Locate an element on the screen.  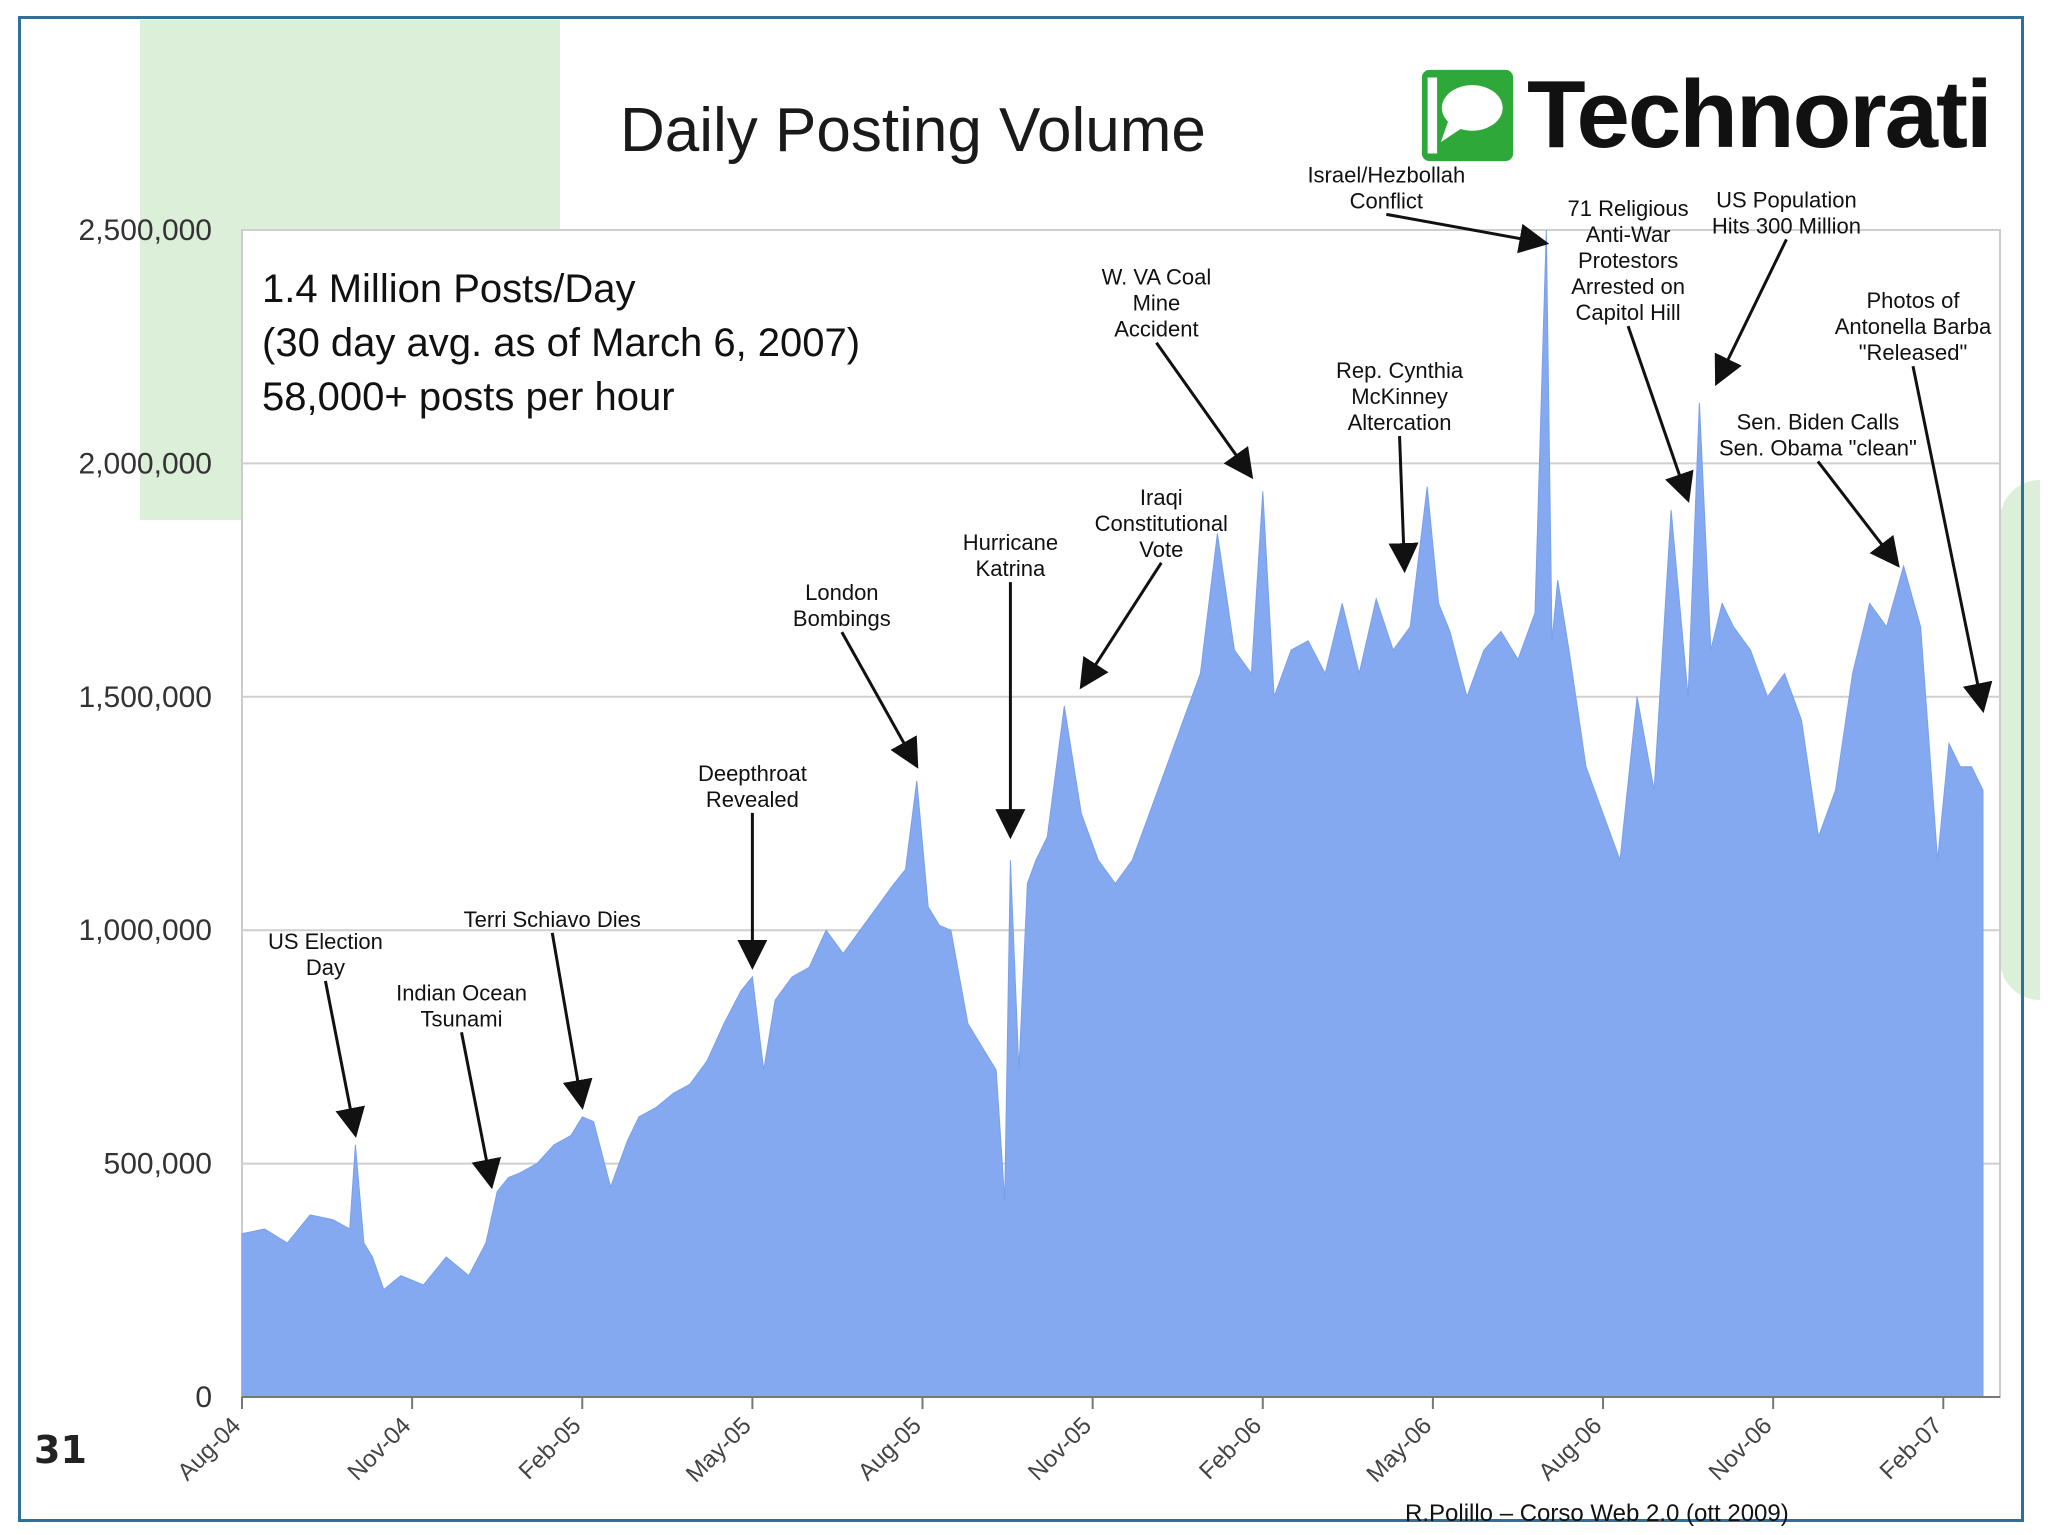
stats-line-average: (30 day avg. as of March 6, 2007) is located at coordinates (561, 343).